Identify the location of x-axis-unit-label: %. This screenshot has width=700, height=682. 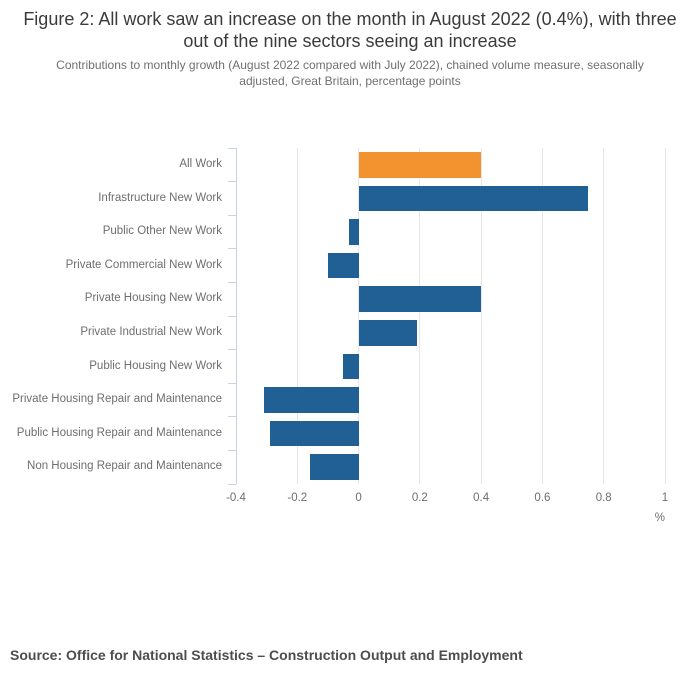
(659, 518).